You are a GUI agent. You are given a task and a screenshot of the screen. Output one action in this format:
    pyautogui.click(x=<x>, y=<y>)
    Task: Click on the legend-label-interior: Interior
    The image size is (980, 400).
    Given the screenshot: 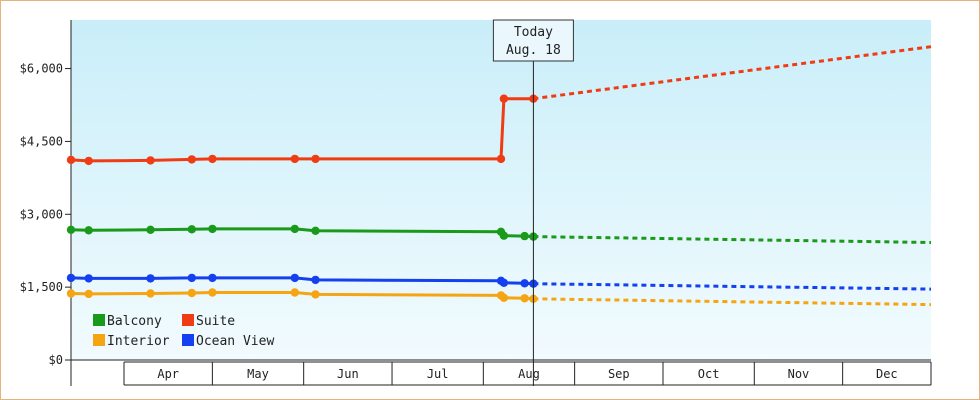 What is the action you would take?
    pyautogui.click(x=138, y=341)
    